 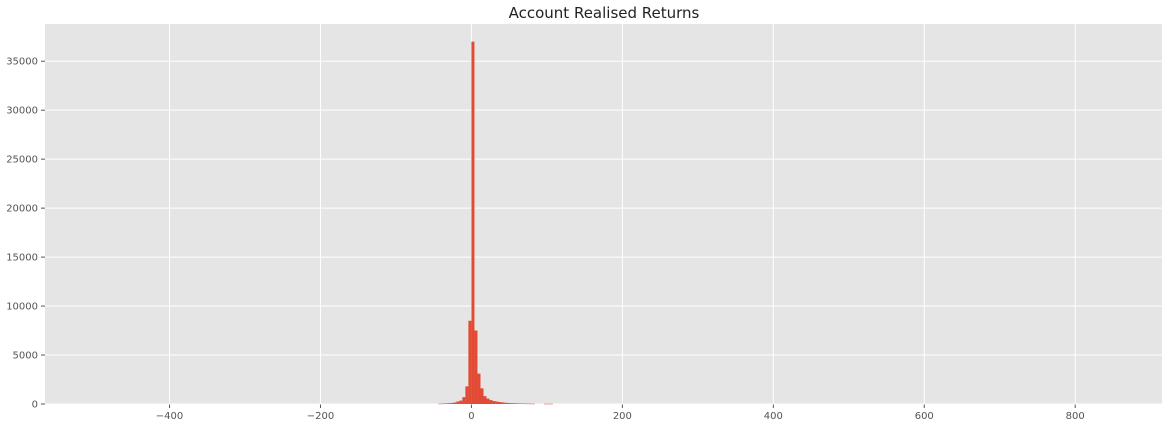 What do you see at coordinates (924, 416) in the screenshot?
I see `x-tick-label: 600` at bounding box center [924, 416].